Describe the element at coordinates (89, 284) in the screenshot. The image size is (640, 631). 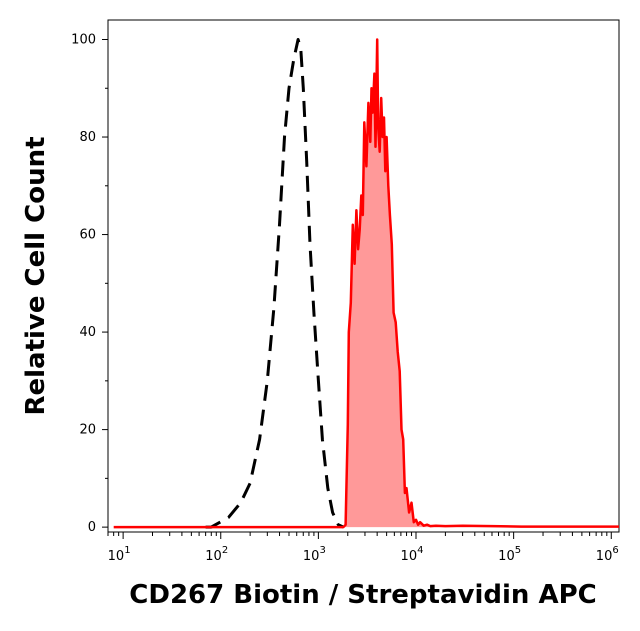
I see `y-axis: 0 20 40 60 80 100` at that location.